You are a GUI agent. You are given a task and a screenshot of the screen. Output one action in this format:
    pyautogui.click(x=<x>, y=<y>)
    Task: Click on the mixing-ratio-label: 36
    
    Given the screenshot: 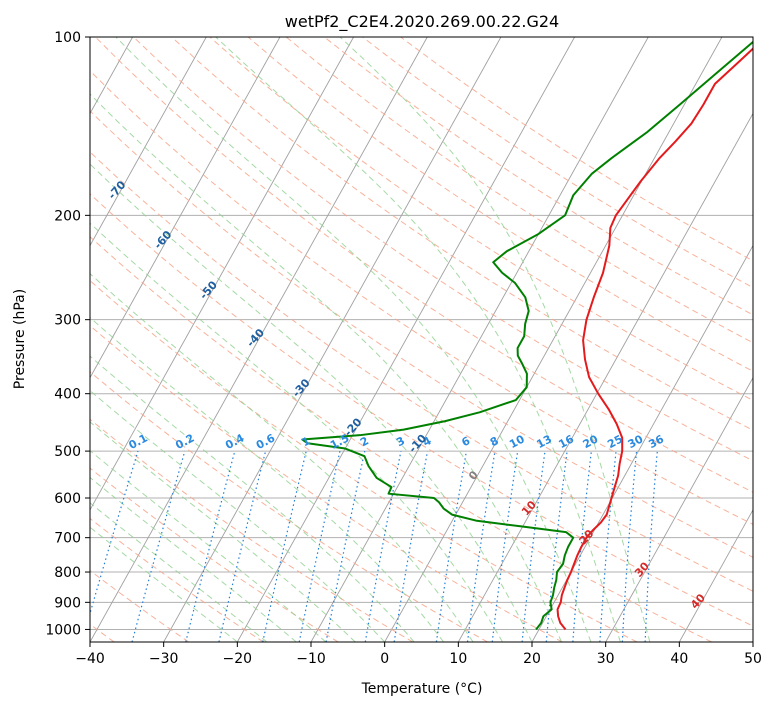 What is the action you would take?
    pyautogui.click(x=656, y=441)
    